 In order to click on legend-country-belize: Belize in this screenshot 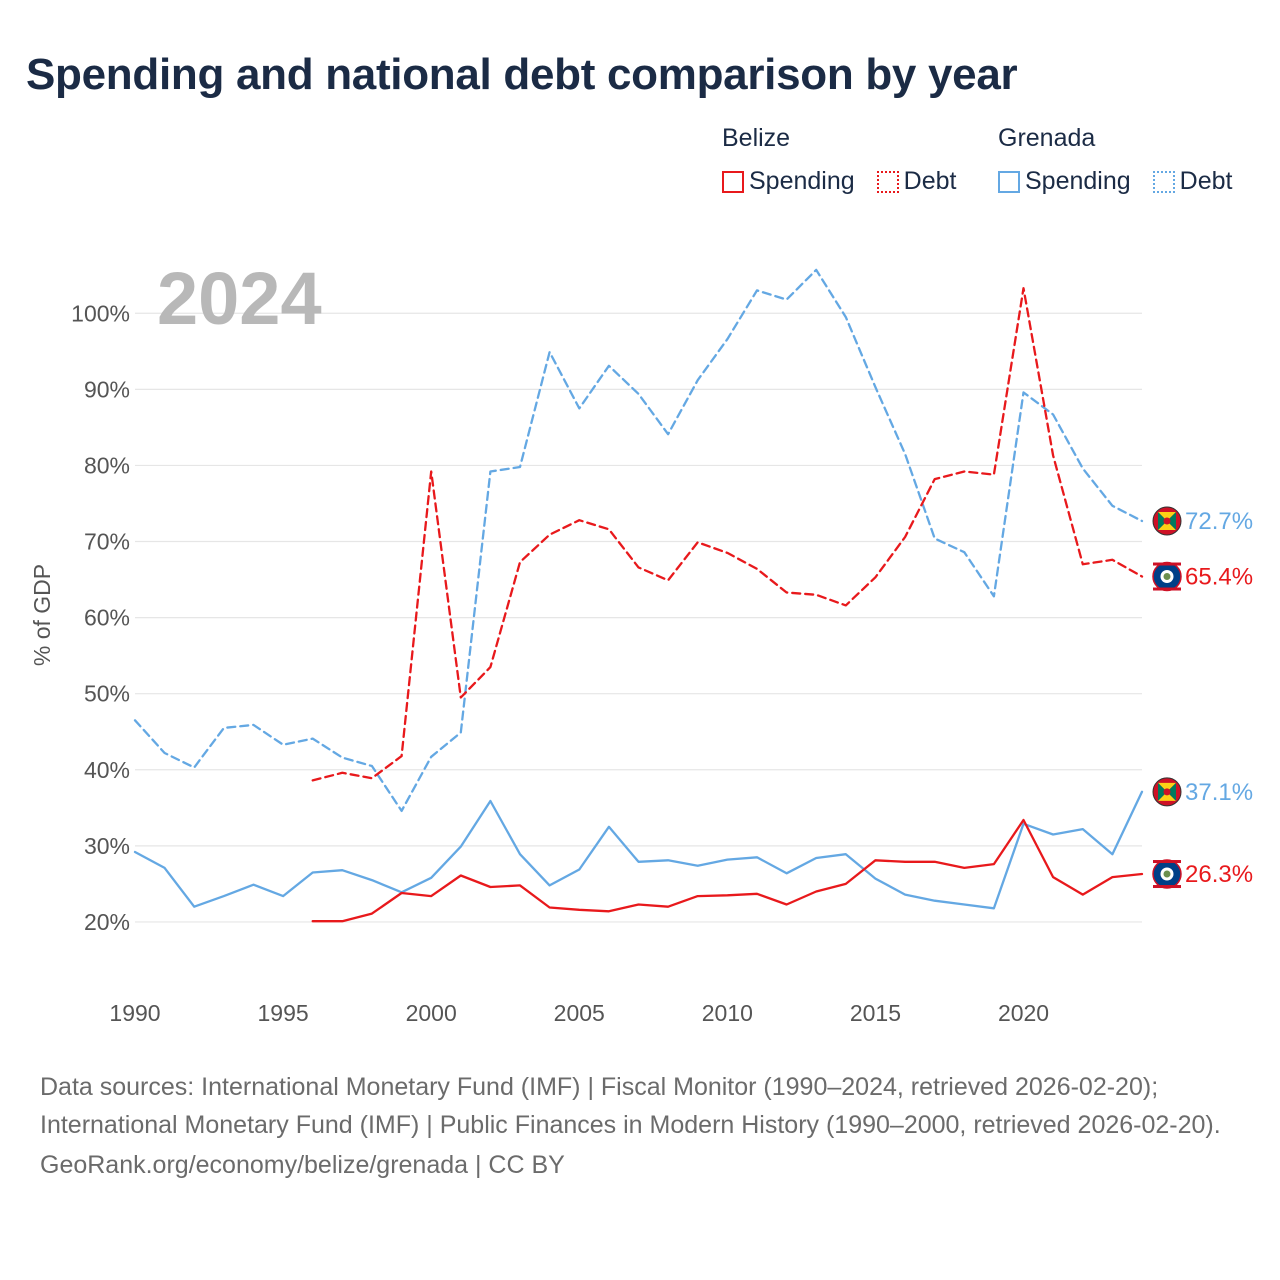, I will do `click(756, 138)`.